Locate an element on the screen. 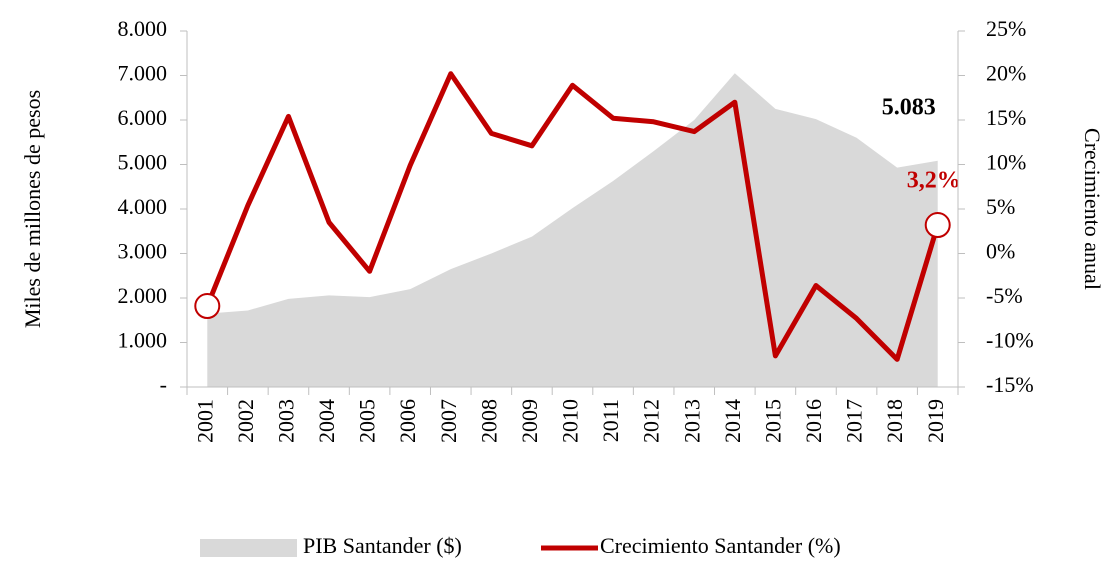 The height and width of the screenshot is (562, 1114). x-tick-label: 2017 is located at coordinates (854, 421).